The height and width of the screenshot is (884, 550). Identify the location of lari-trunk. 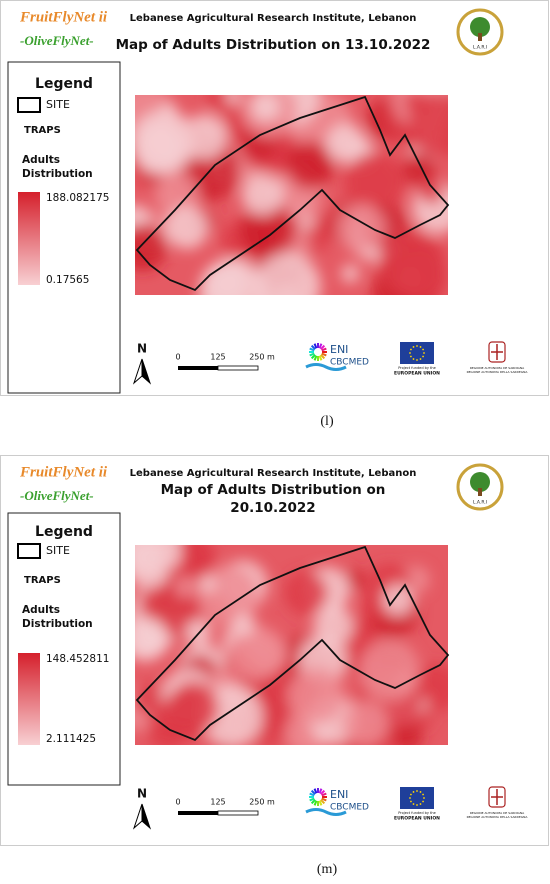
(480, 492).